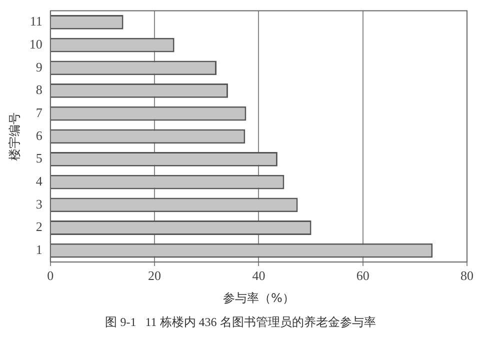  I want to click on x-axis-title: 参与率（%）, so click(258, 297).